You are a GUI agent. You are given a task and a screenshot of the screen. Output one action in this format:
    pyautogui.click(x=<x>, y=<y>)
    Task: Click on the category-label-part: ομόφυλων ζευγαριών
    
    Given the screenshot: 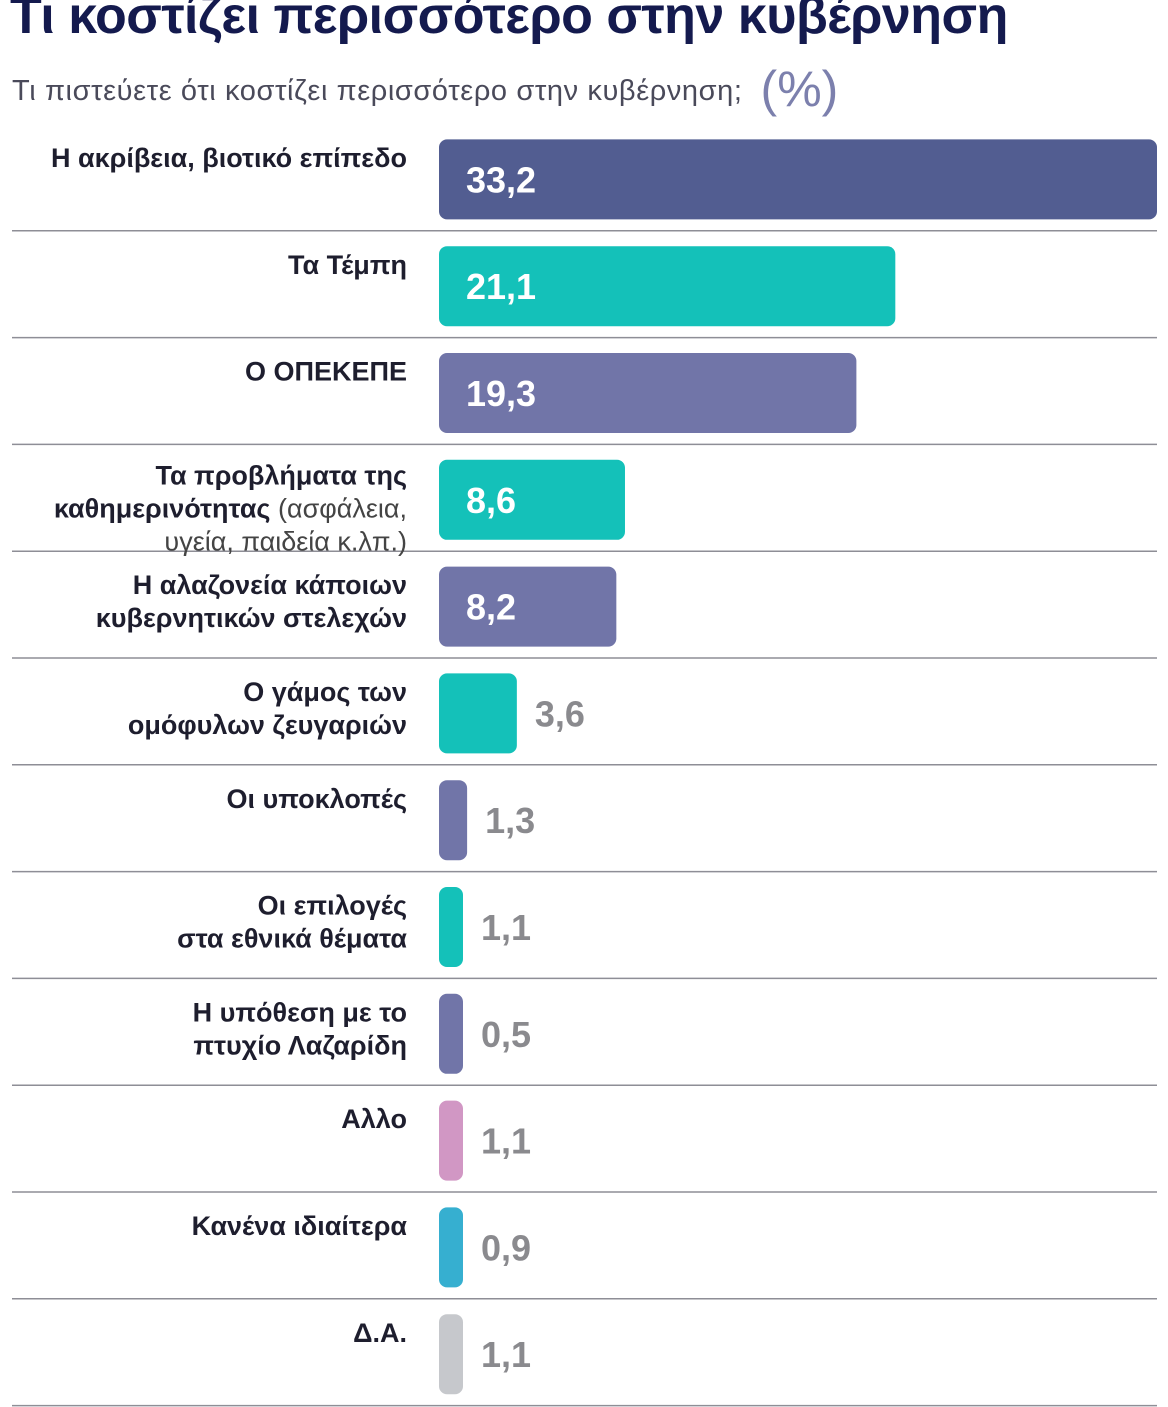 What is the action you would take?
    pyautogui.click(x=267, y=725)
    